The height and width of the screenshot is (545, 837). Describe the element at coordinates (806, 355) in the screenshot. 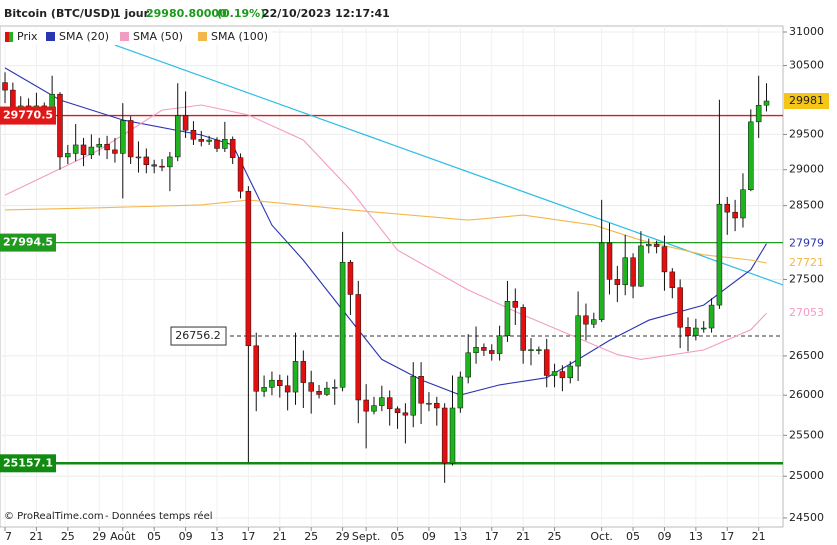

I see `y-tick-label: 26500` at that location.